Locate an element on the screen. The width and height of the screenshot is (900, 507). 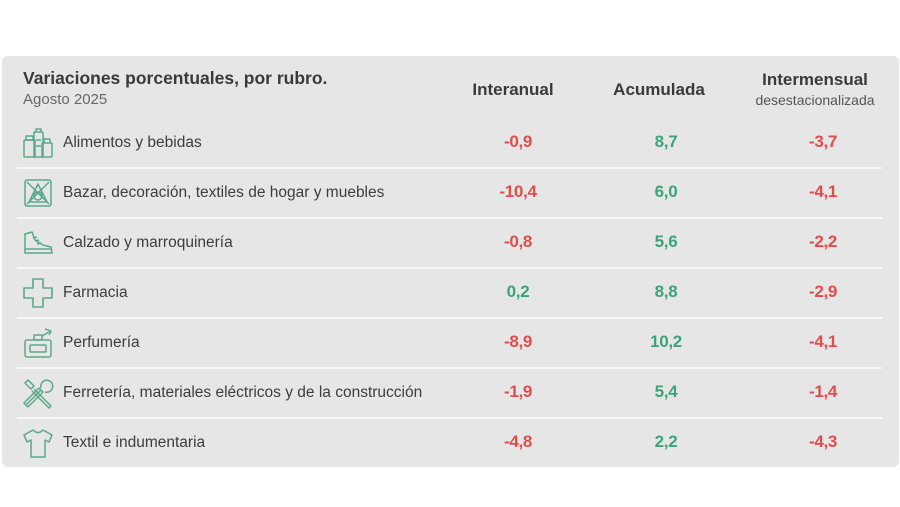
column-header-intermensual: Intermensual is located at coordinates (815, 79).